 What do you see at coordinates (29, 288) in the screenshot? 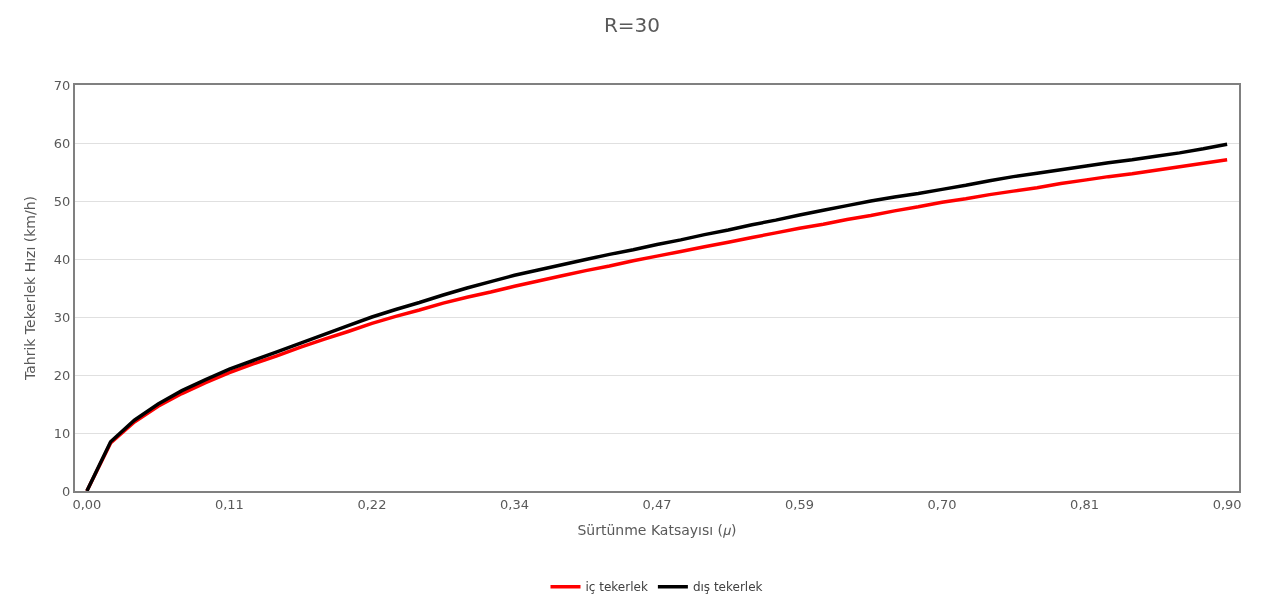
I see `y-axis-title: Tahrik Tekerlek Hızı (km/h)` at bounding box center [29, 288].